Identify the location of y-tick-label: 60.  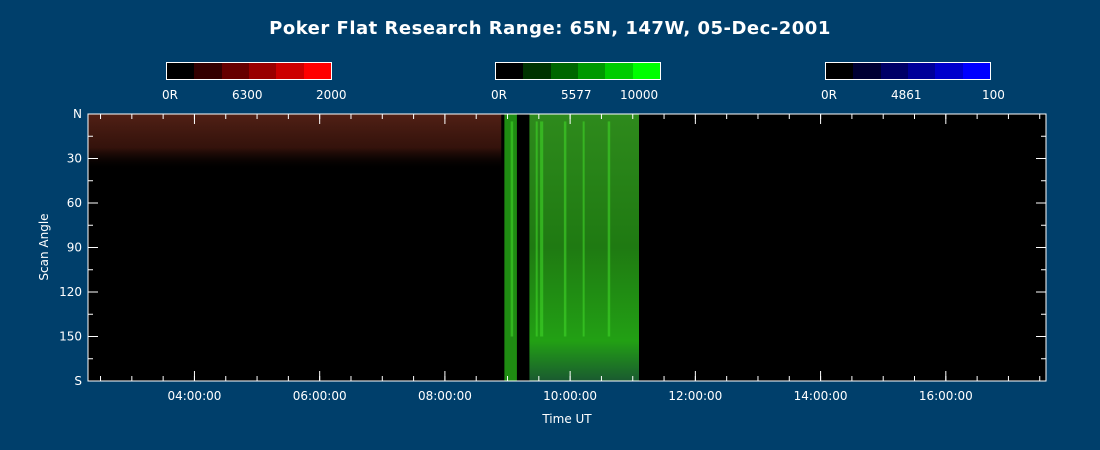
(74, 203).